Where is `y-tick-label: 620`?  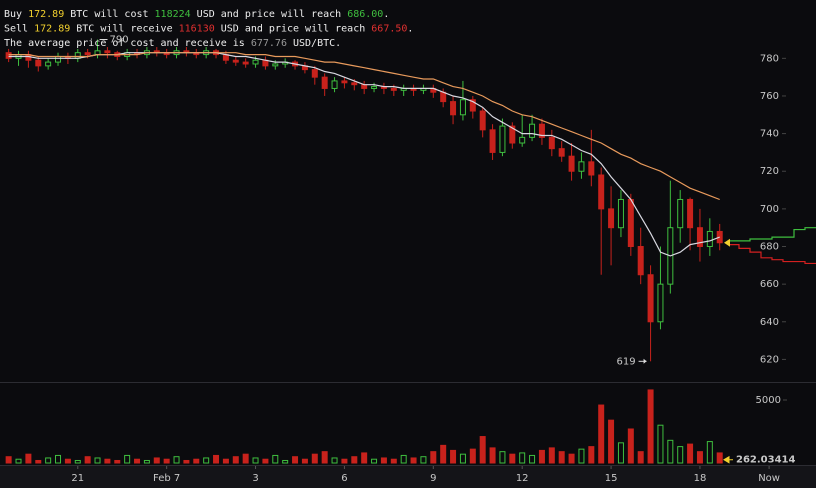
y-tick-label: 620 is located at coordinates (769, 359).